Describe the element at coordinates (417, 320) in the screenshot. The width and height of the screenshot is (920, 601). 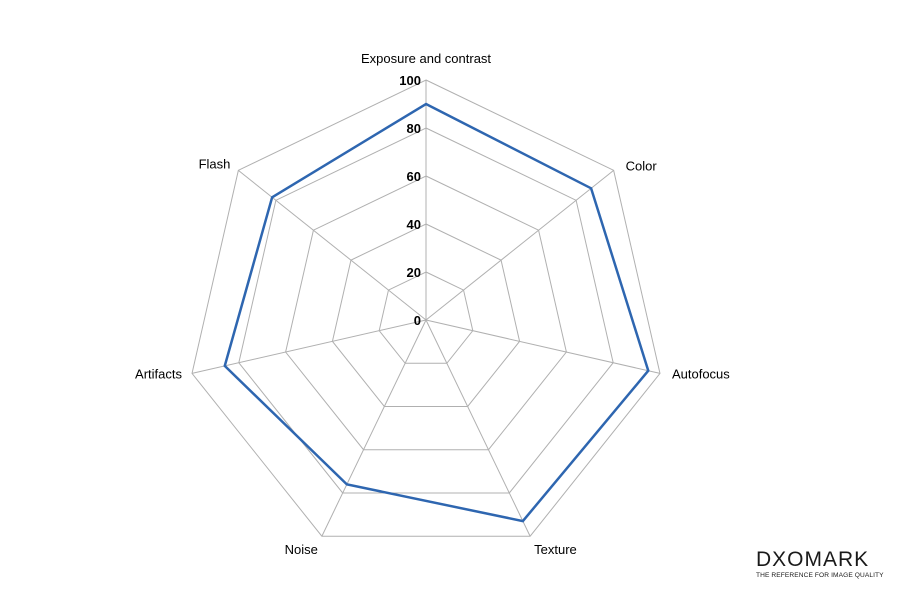
I see `tick-label-0: 0` at that location.